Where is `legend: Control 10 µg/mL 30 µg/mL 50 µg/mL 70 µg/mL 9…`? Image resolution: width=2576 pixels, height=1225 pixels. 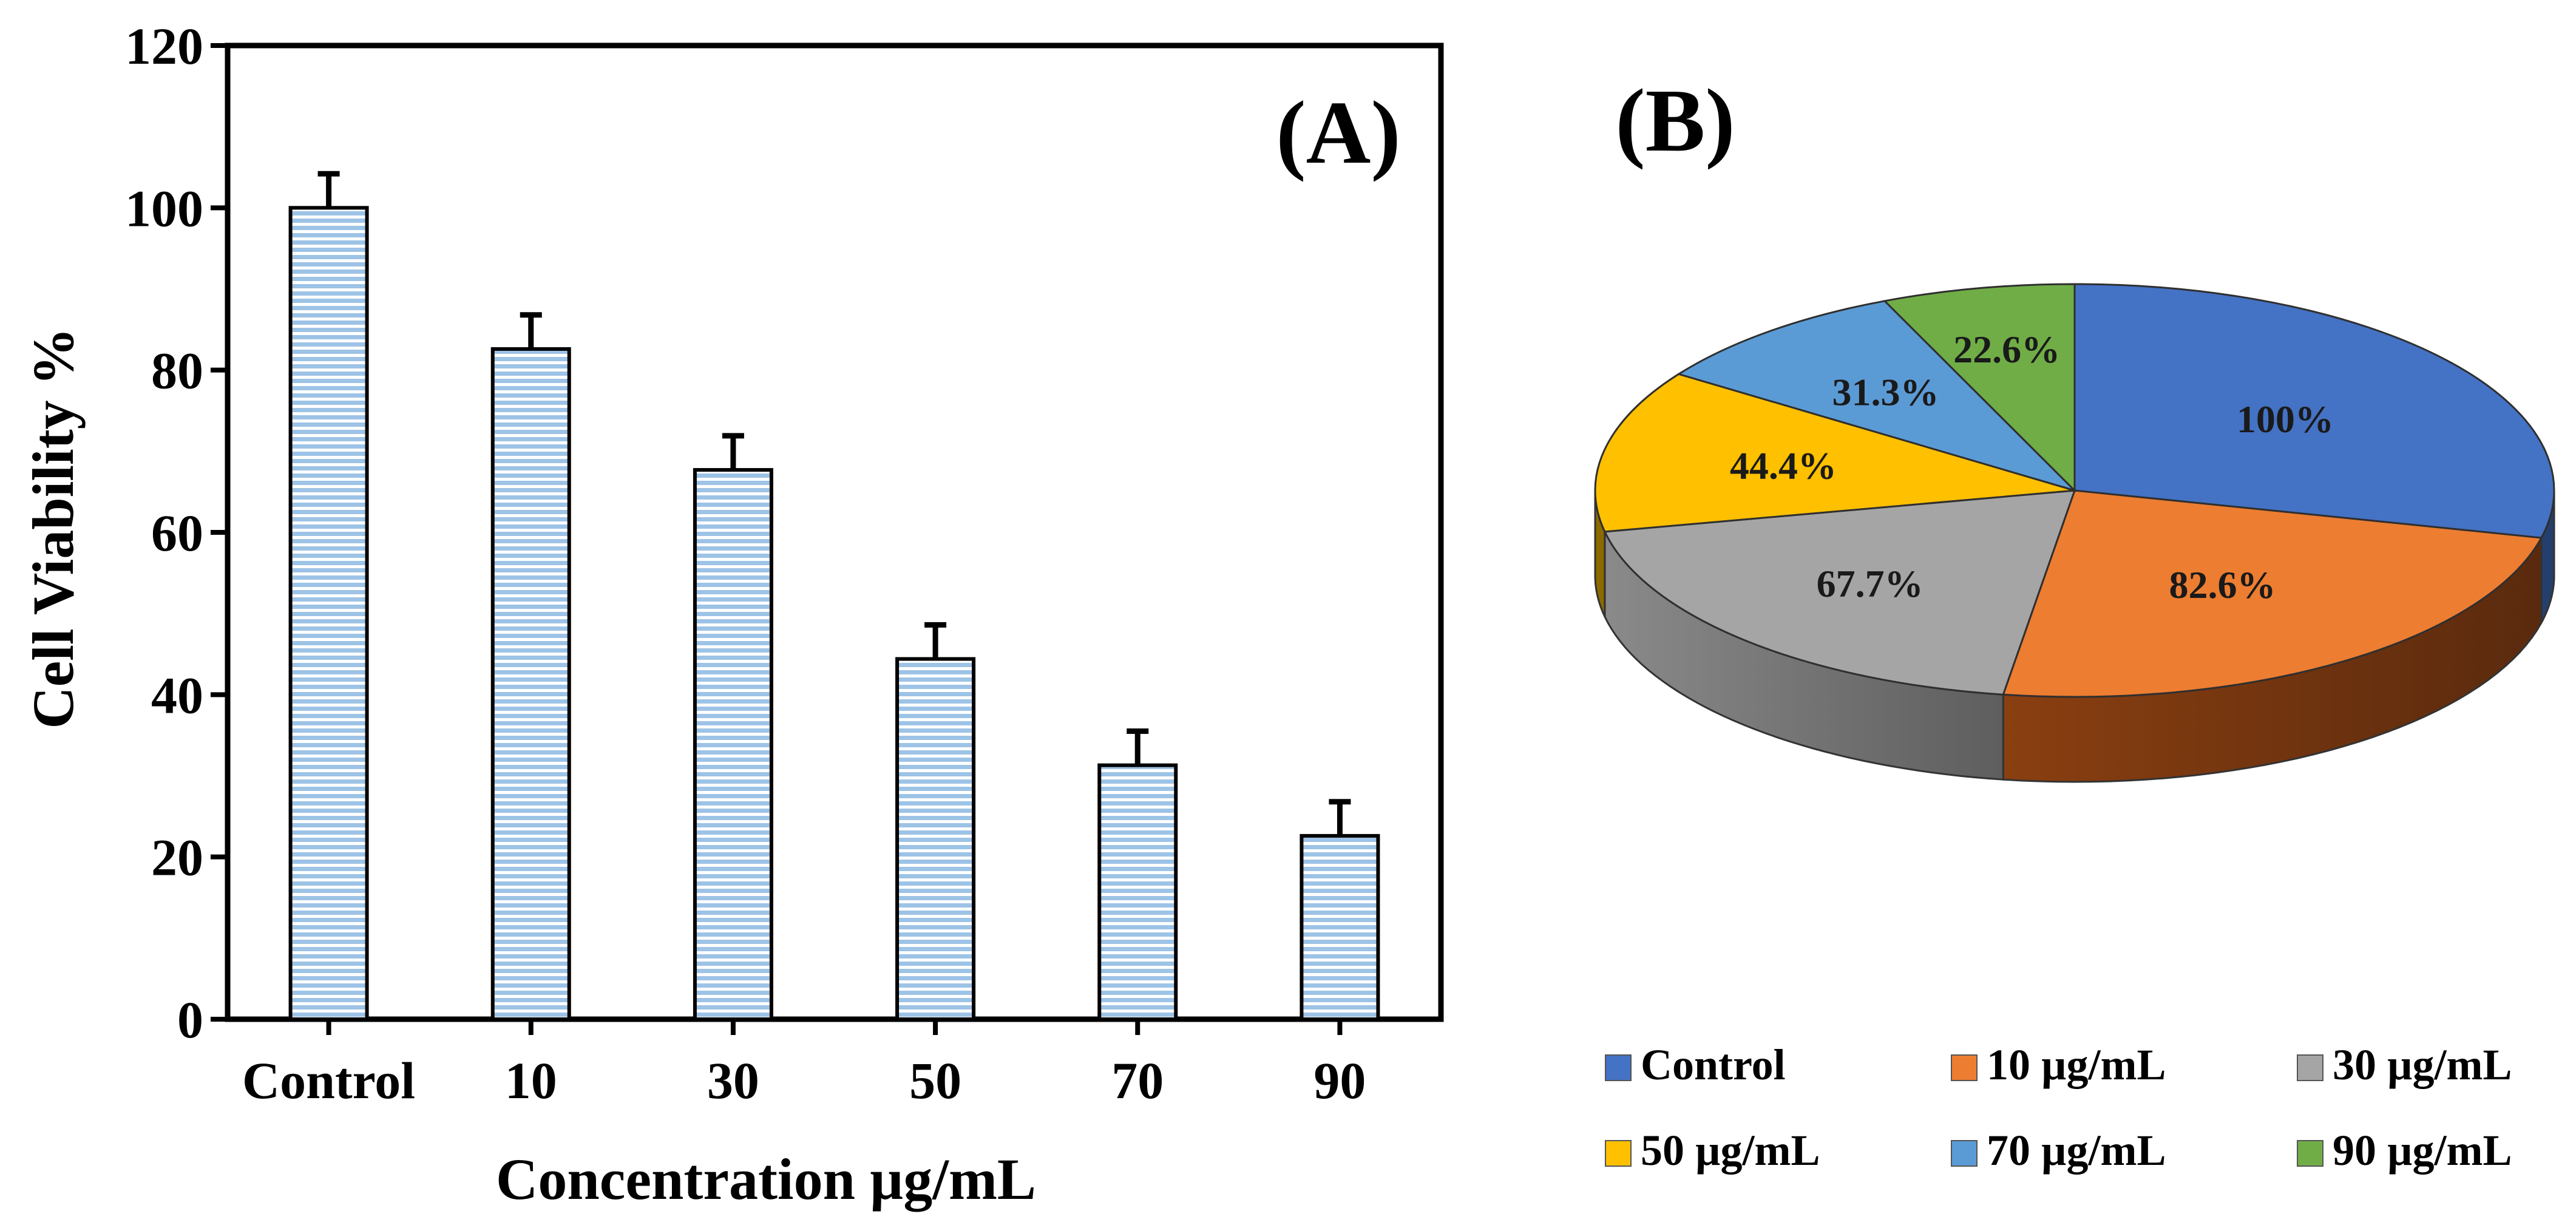
legend: Control 10 µg/mL 30 µg/mL 50 µg/mL 70 µg/mL 9… is located at coordinates (2059, 1107).